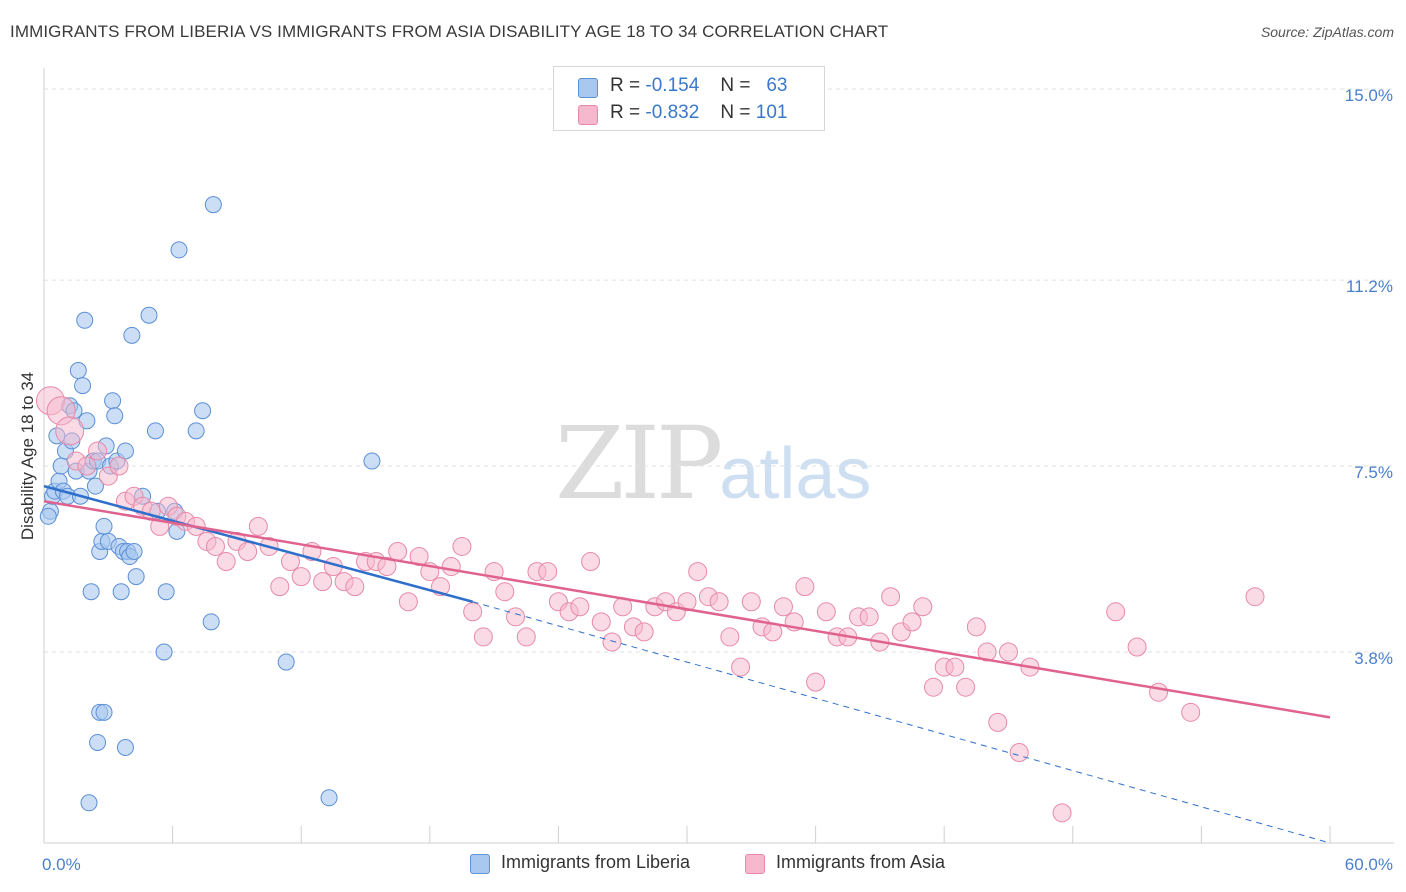 The height and width of the screenshot is (892, 1406). Describe the element at coordinates (61, 864) in the screenshot. I see `x-tick-label-min: 0.0%` at that location.